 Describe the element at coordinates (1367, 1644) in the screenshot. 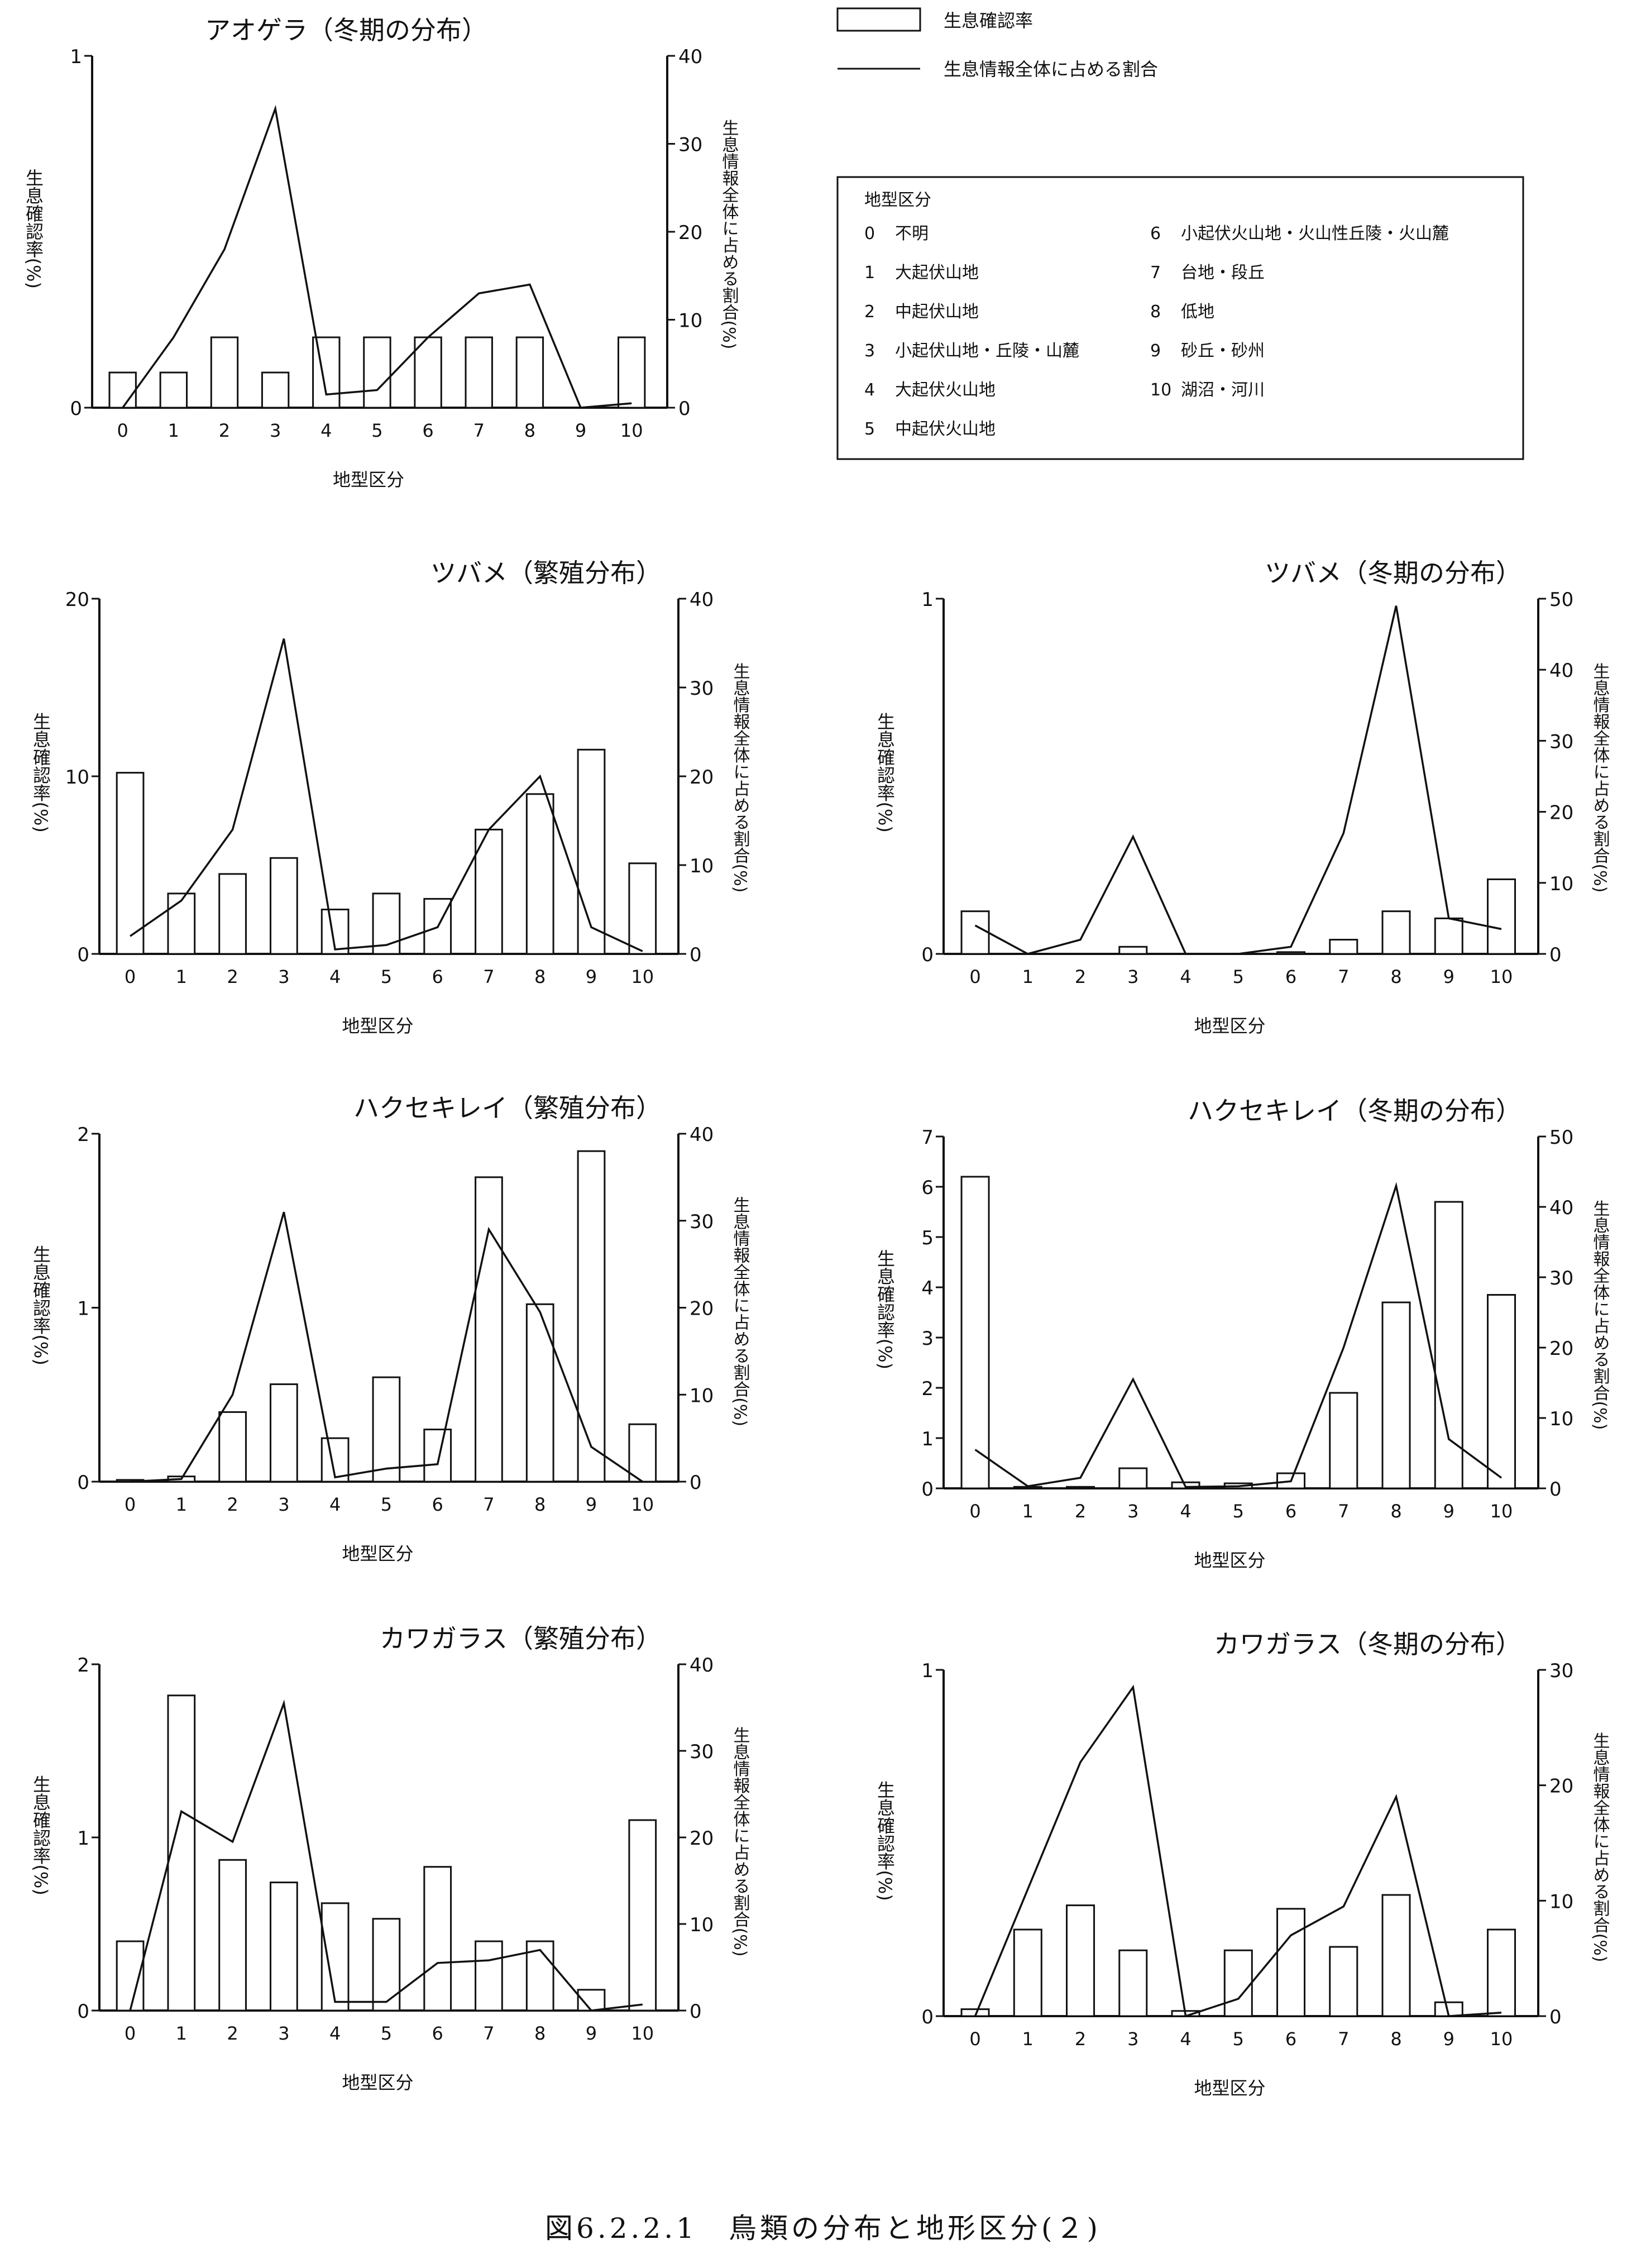

I see `chart-title: カワガラス（冬期の分布）` at that location.